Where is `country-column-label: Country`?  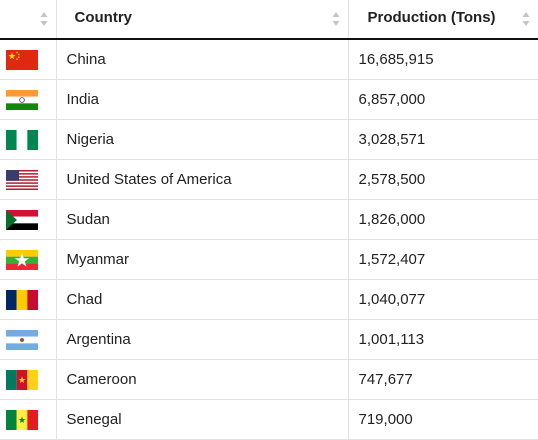
country-column-label: Country is located at coordinates (103, 17).